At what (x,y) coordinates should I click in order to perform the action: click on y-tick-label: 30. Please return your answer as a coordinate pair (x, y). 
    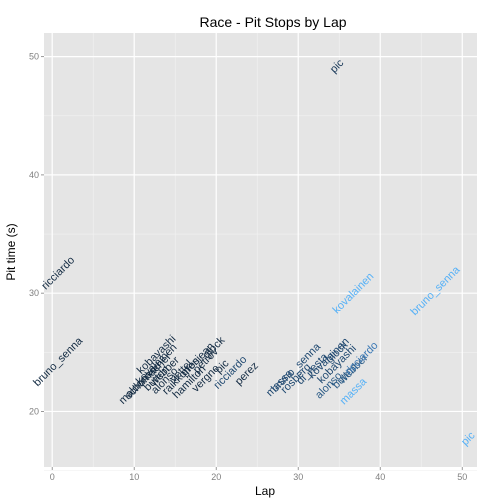
    Looking at the image, I should click on (34, 293).